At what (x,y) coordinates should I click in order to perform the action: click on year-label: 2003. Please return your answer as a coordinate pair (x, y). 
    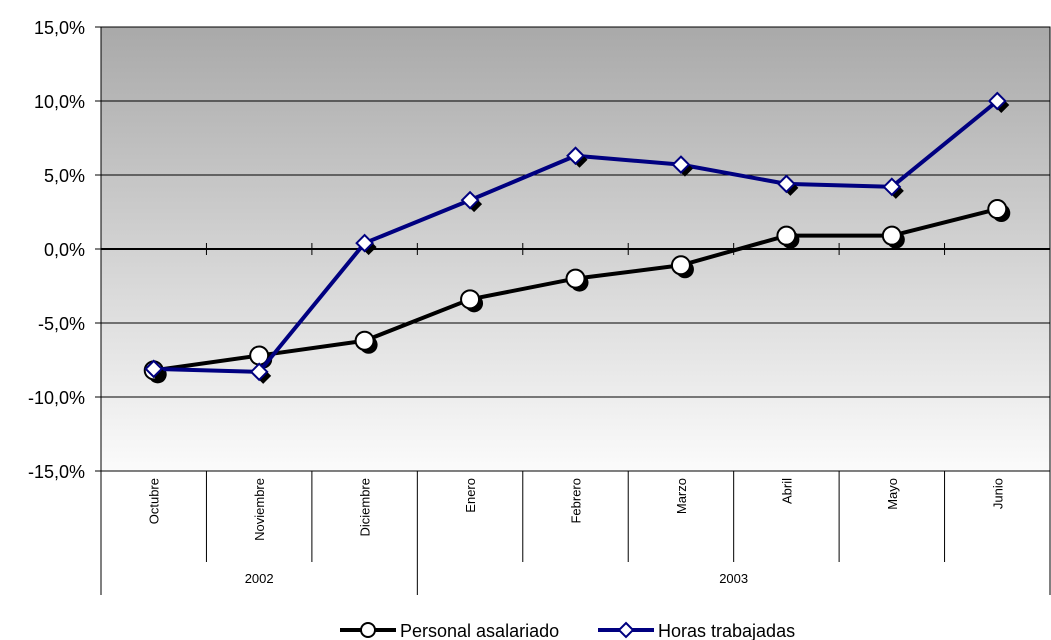
    Looking at the image, I should click on (733, 578).